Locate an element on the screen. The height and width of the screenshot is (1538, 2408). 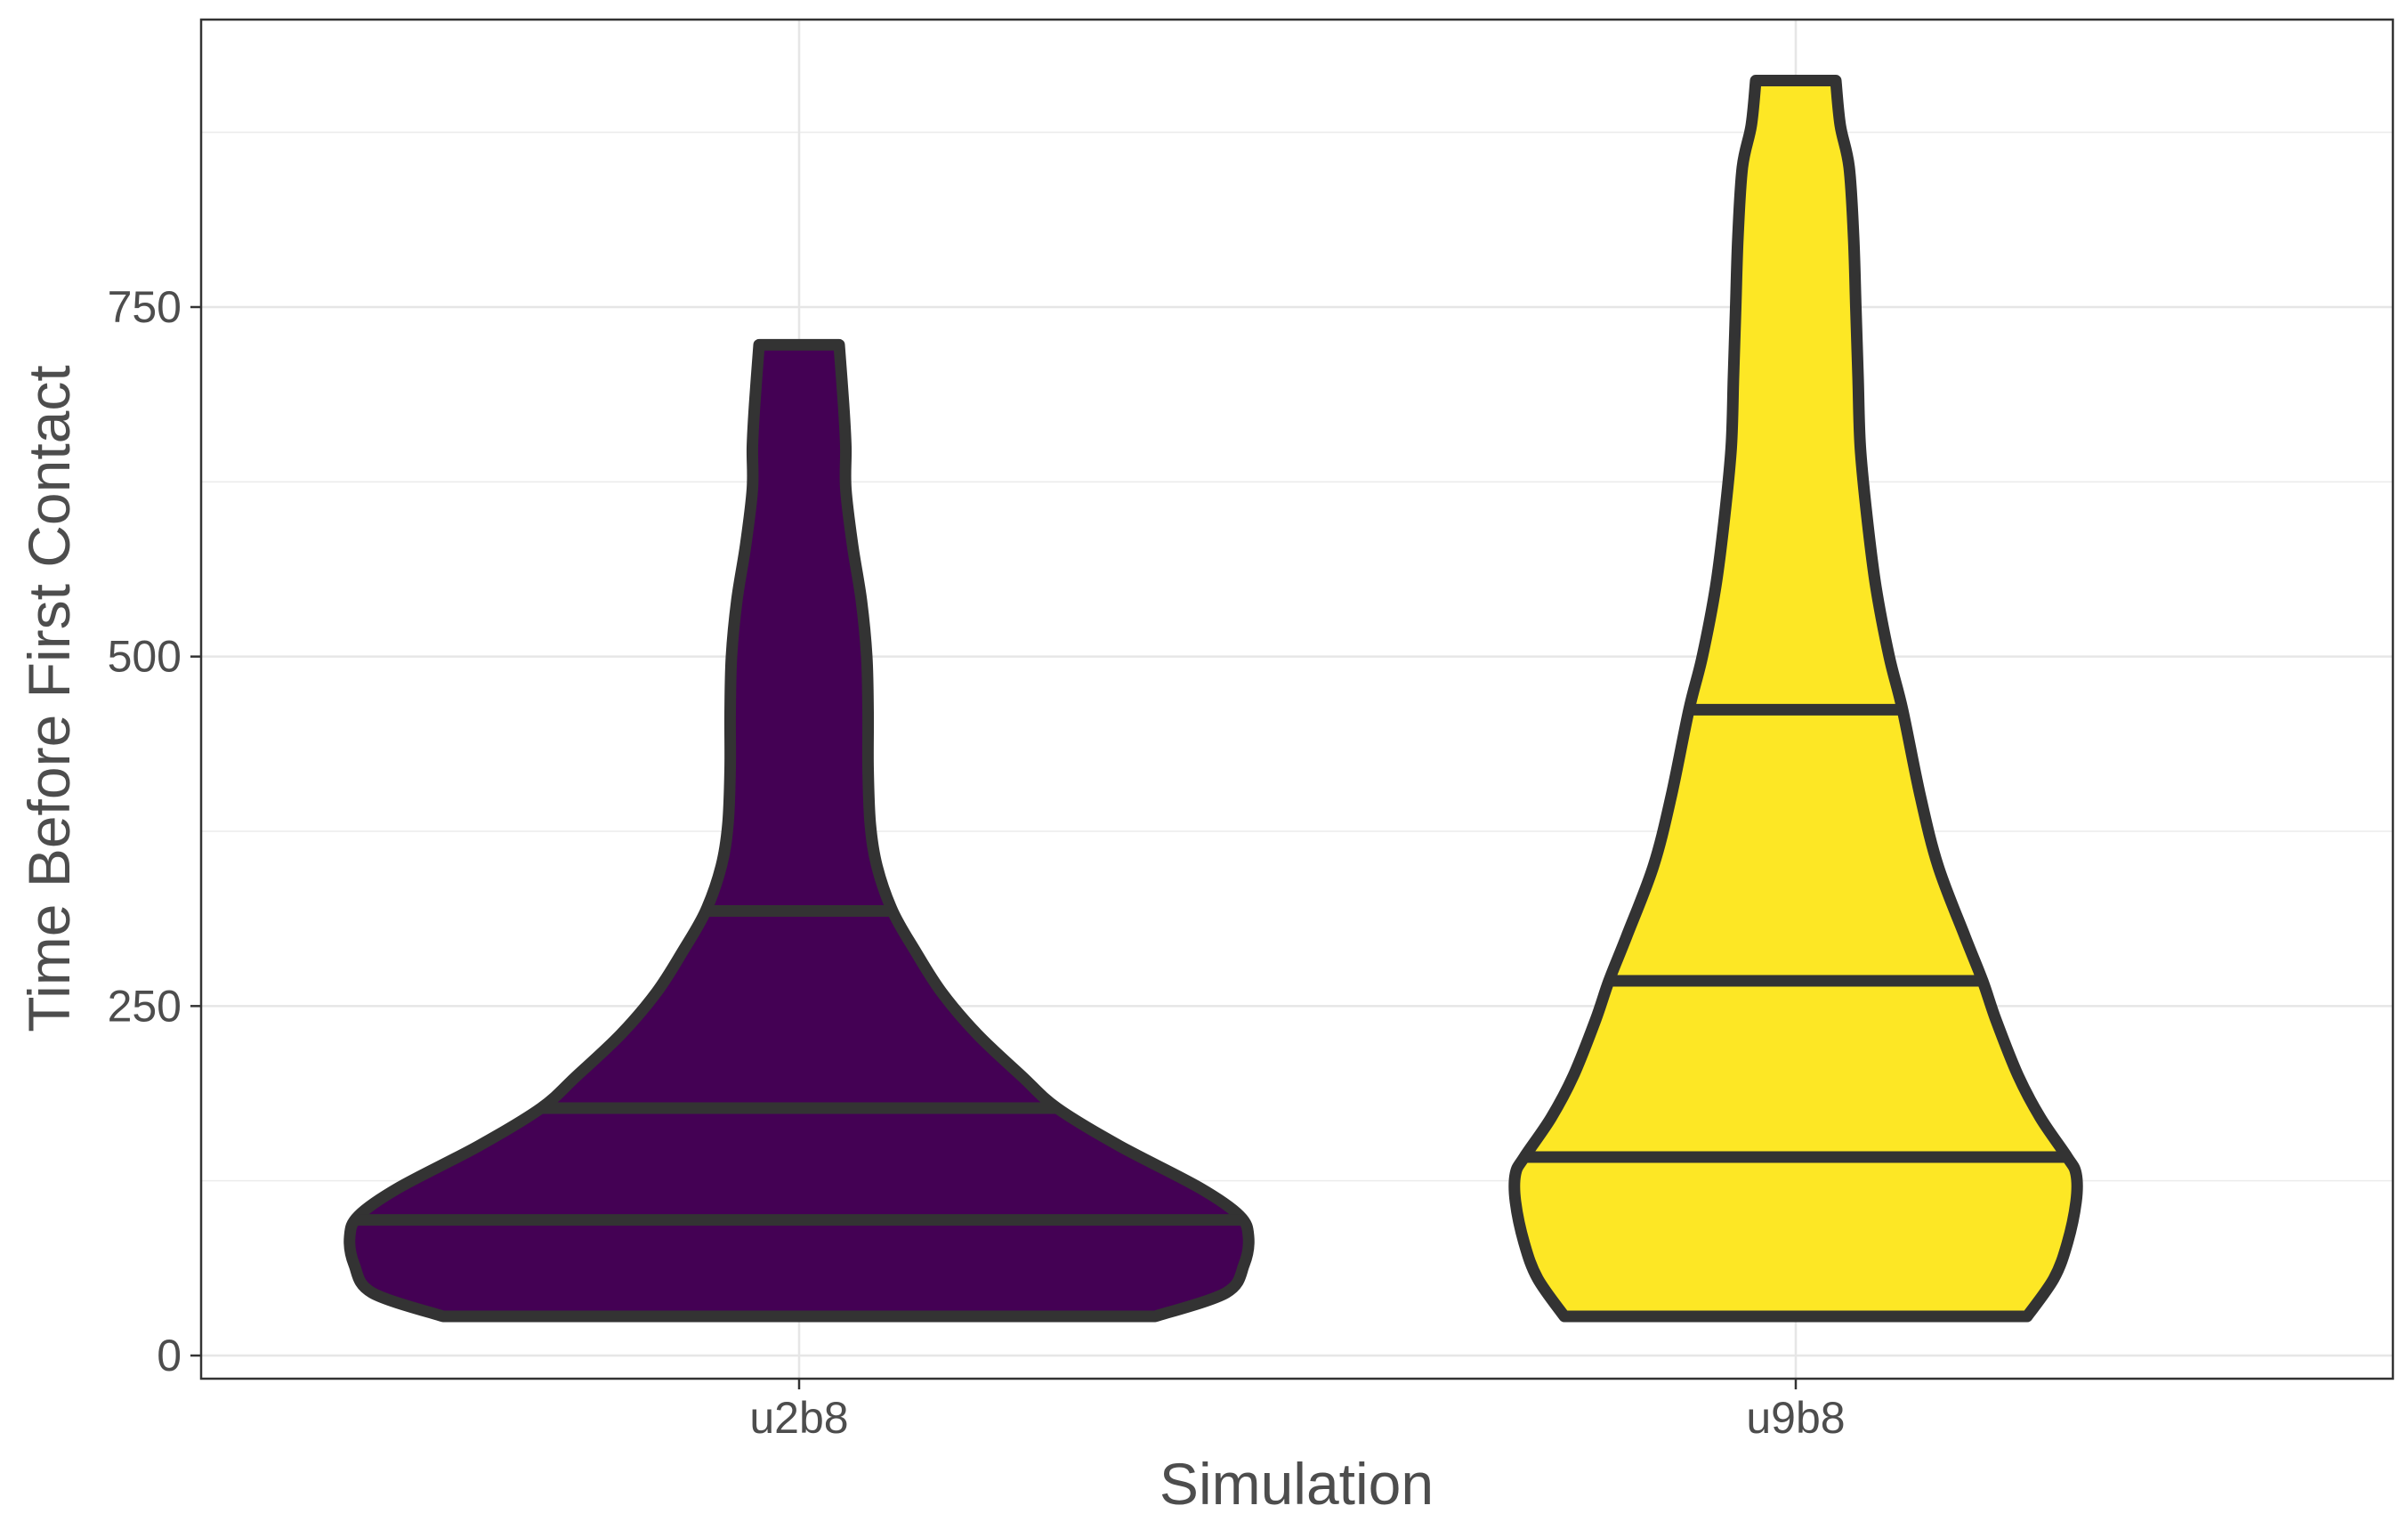
y-tick-label: 0 is located at coordinates (169, 1355).